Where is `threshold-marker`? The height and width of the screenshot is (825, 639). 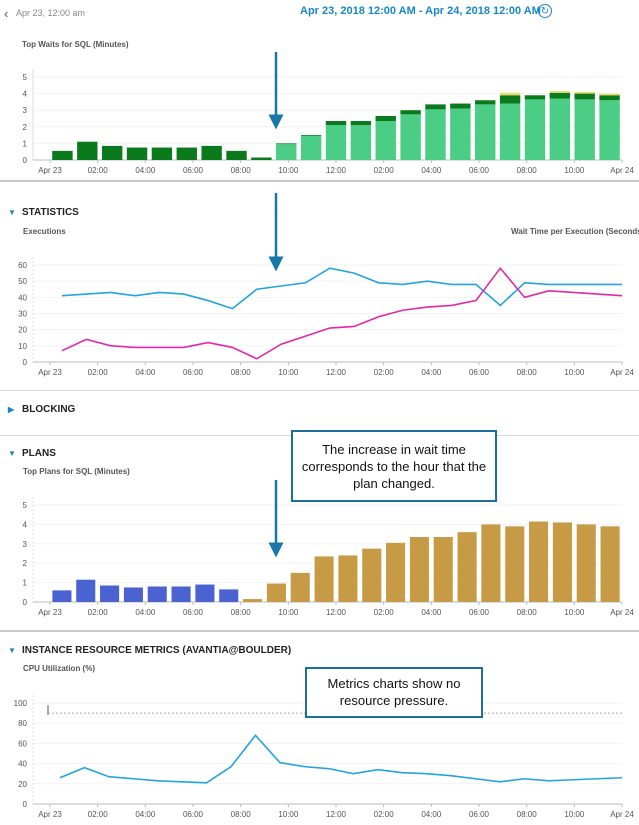 threshold-marker is located at coordinates (48, 710).